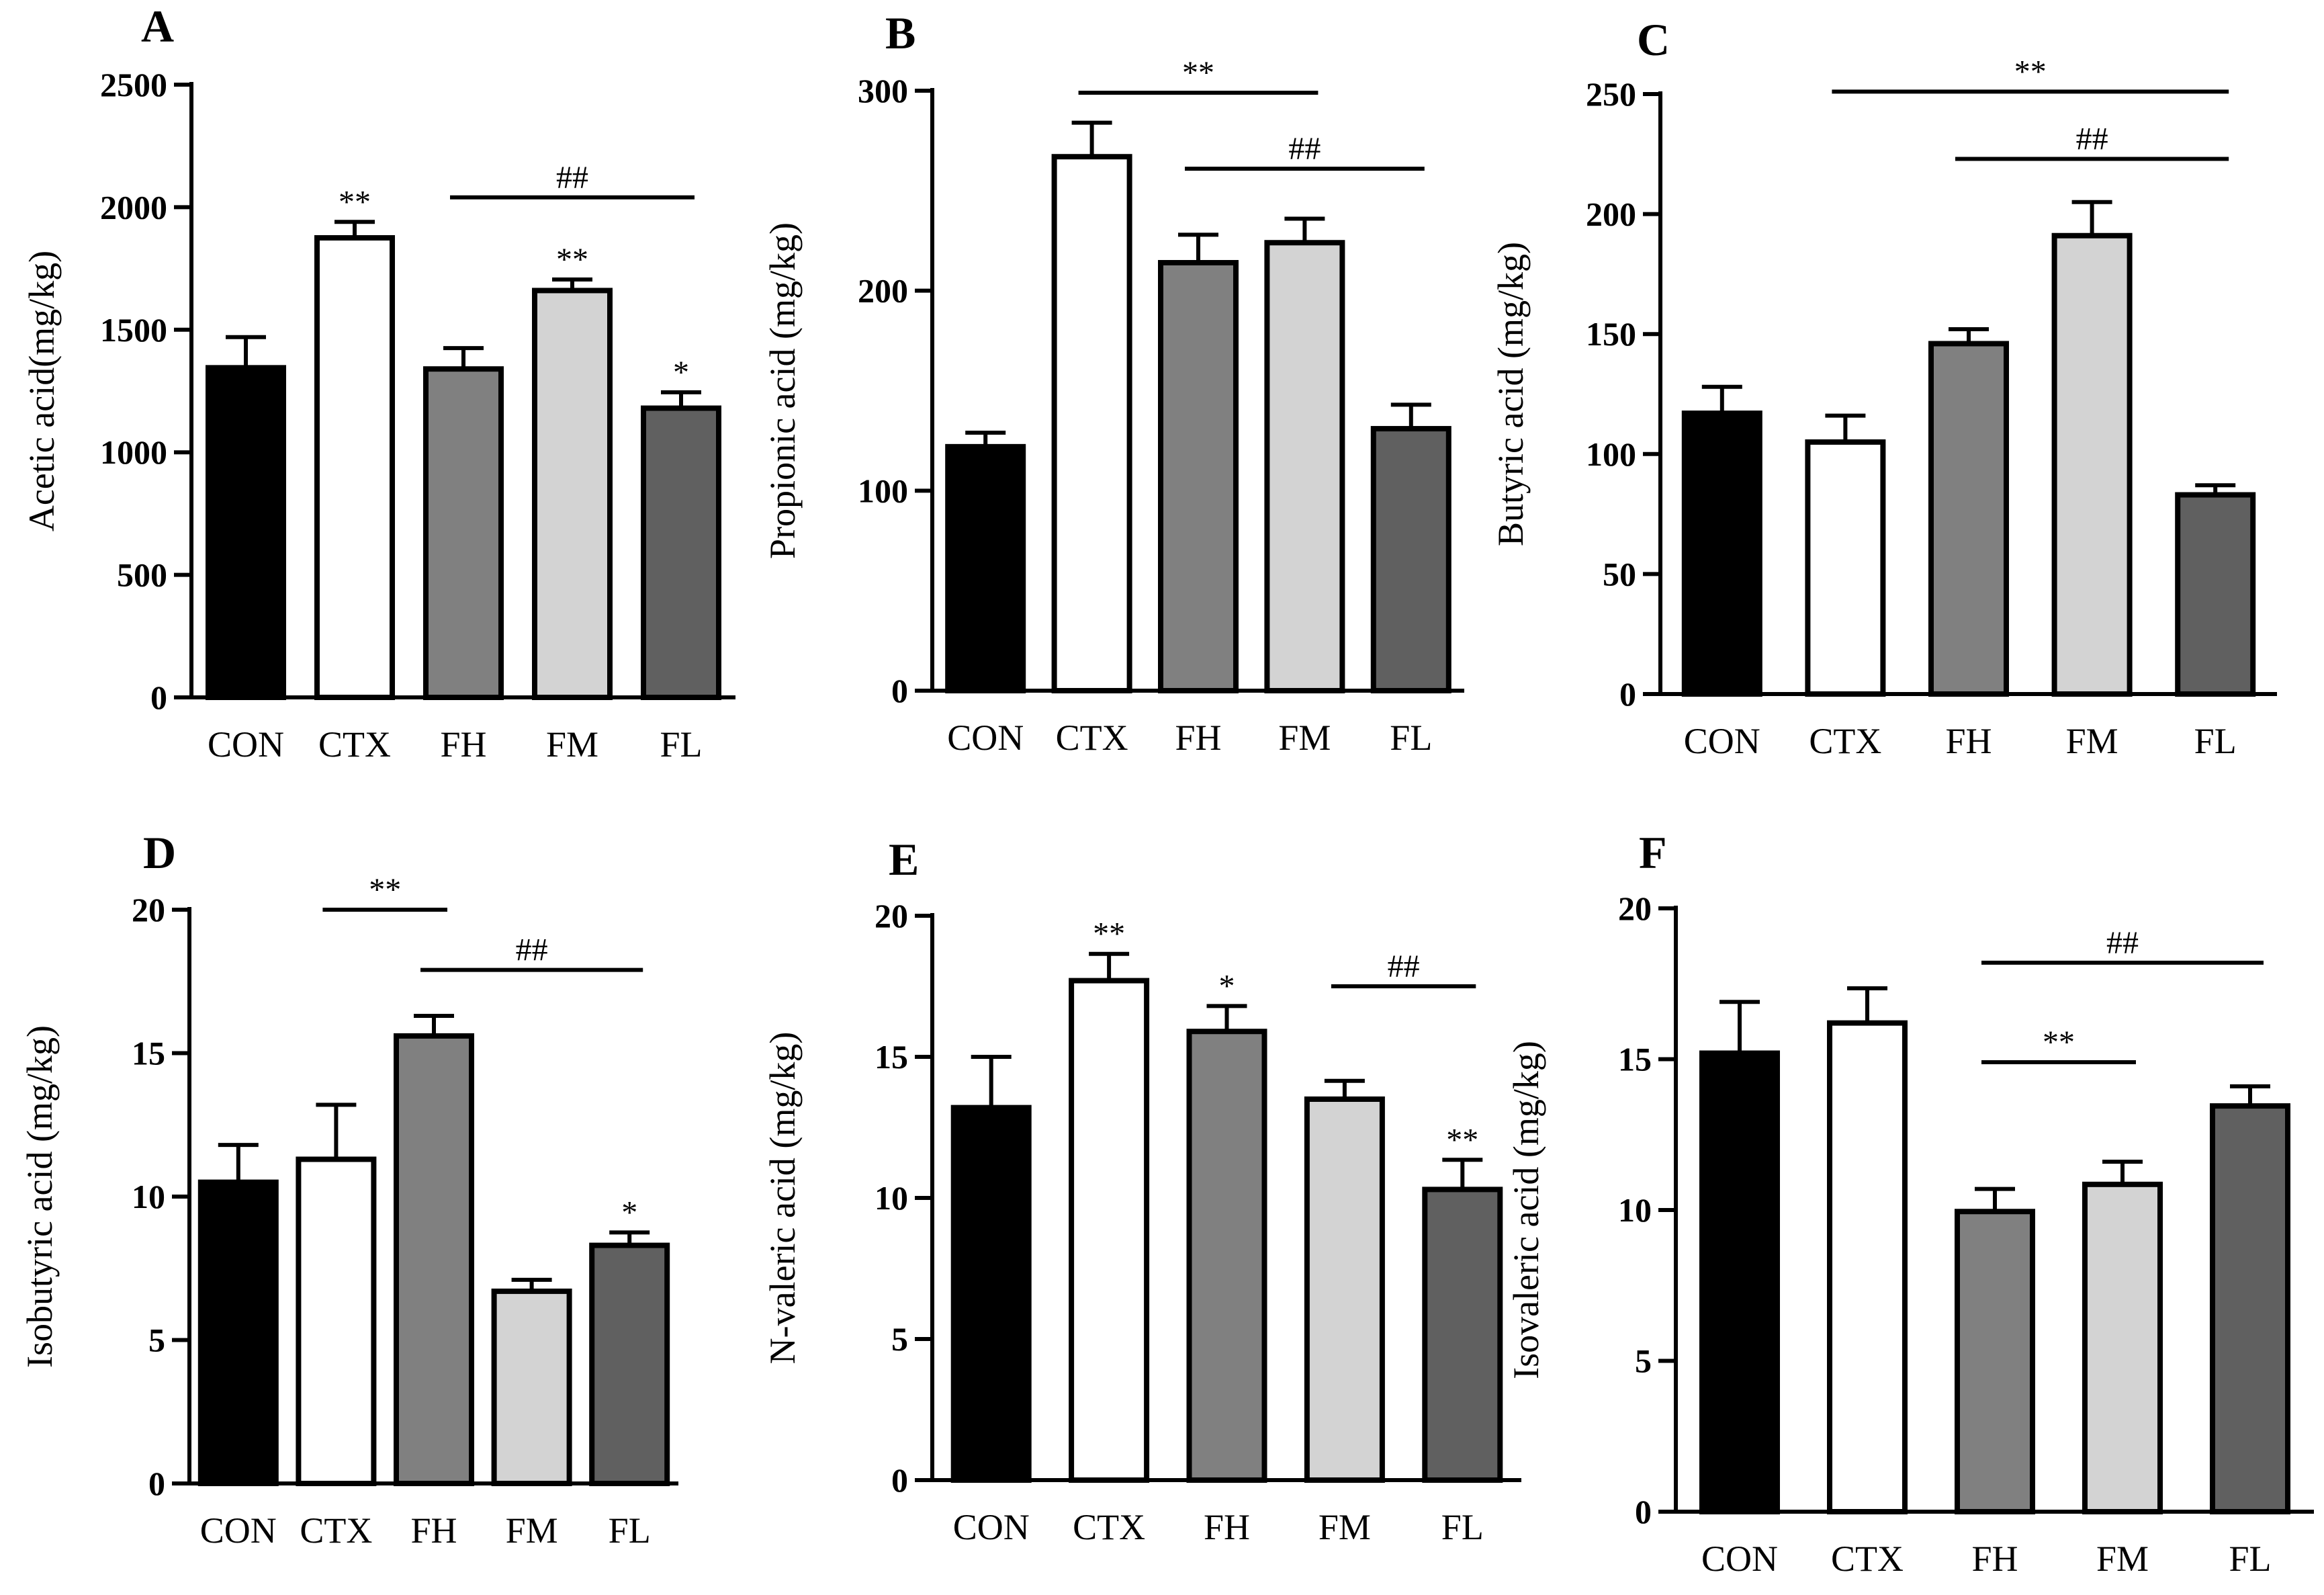 The width and height of the screenshot is (2324, 1595). What do you see at coordinates (883, 91) in the screenshot?
I see `y-tick-label: 300` at bounding box center [883, 91].